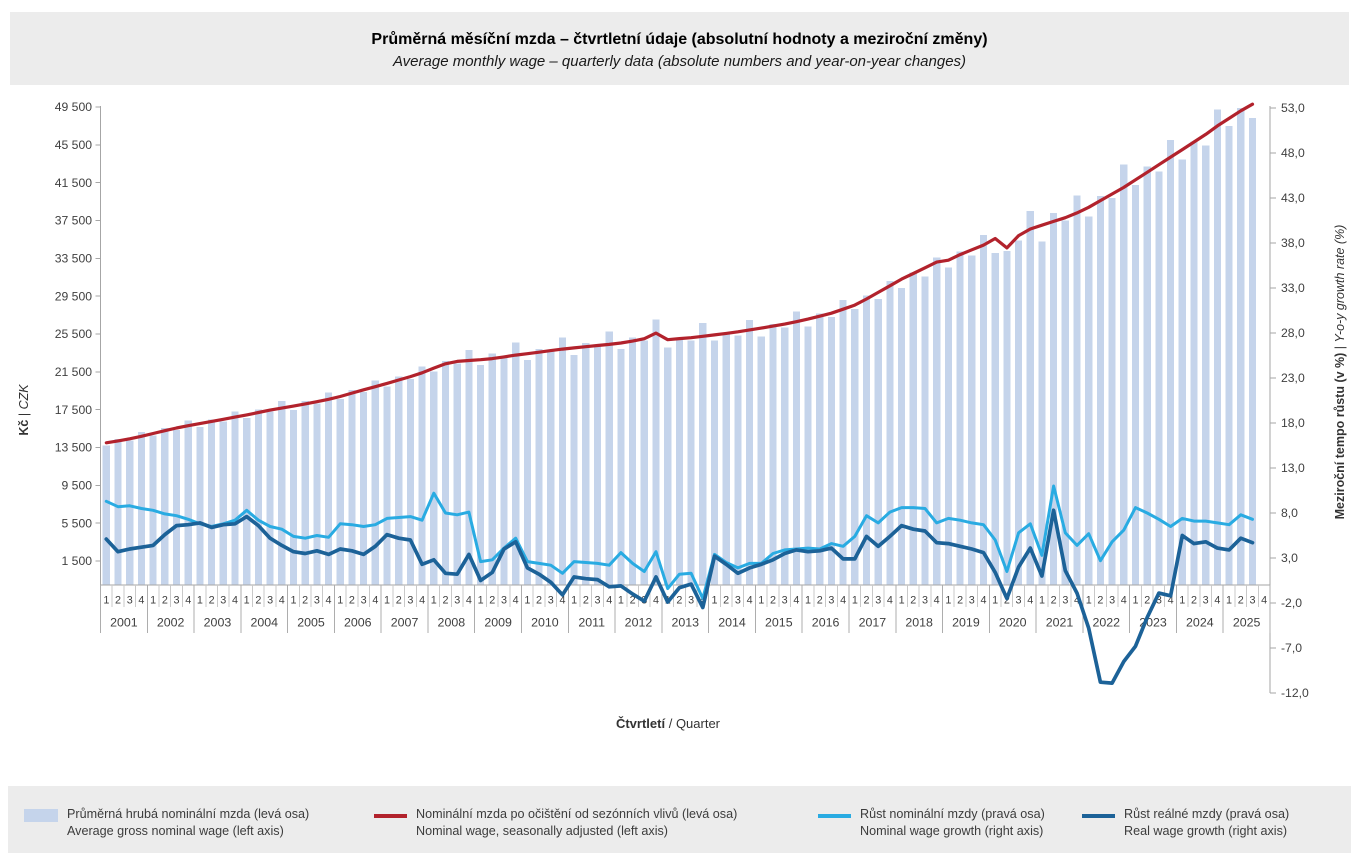 The image size is (1359, 866). Describe the element at coordinates (1291, 648) in the screenshot. I see `right-axis-tick-label: -7,0` at that location.